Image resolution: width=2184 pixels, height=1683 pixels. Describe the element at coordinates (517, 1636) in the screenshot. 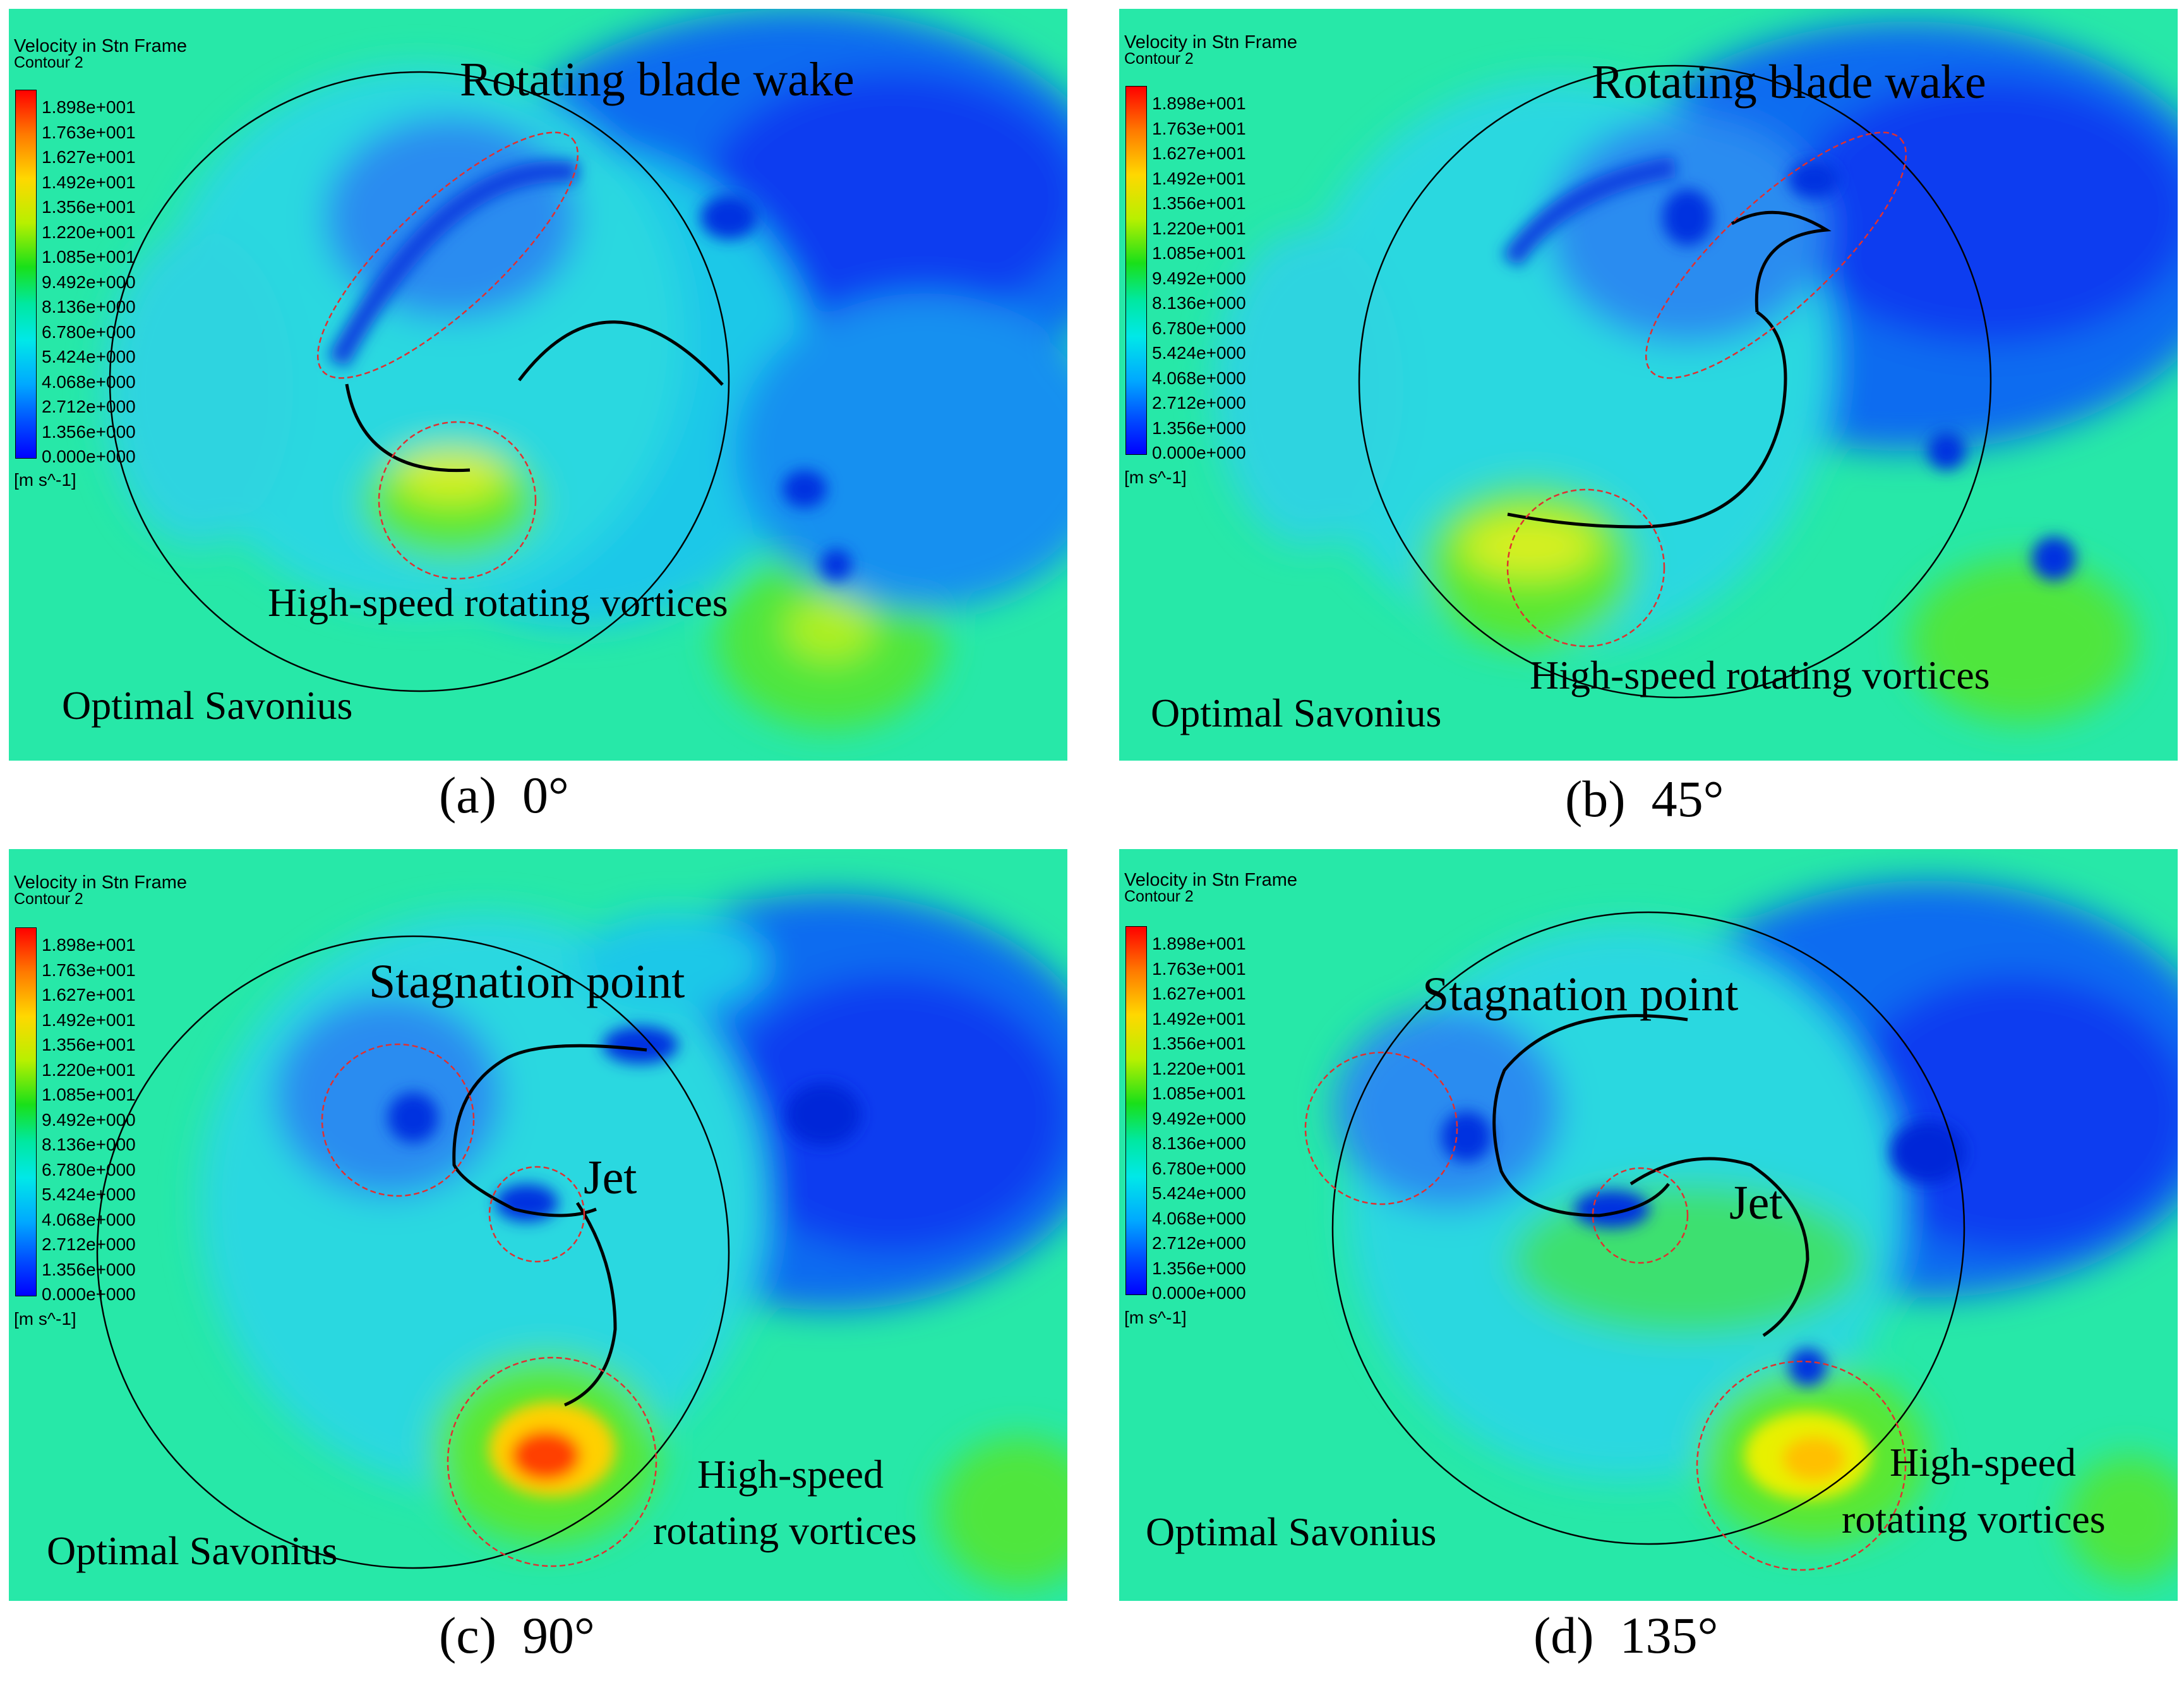

I see `caption-c: (c) 90°` at that location.